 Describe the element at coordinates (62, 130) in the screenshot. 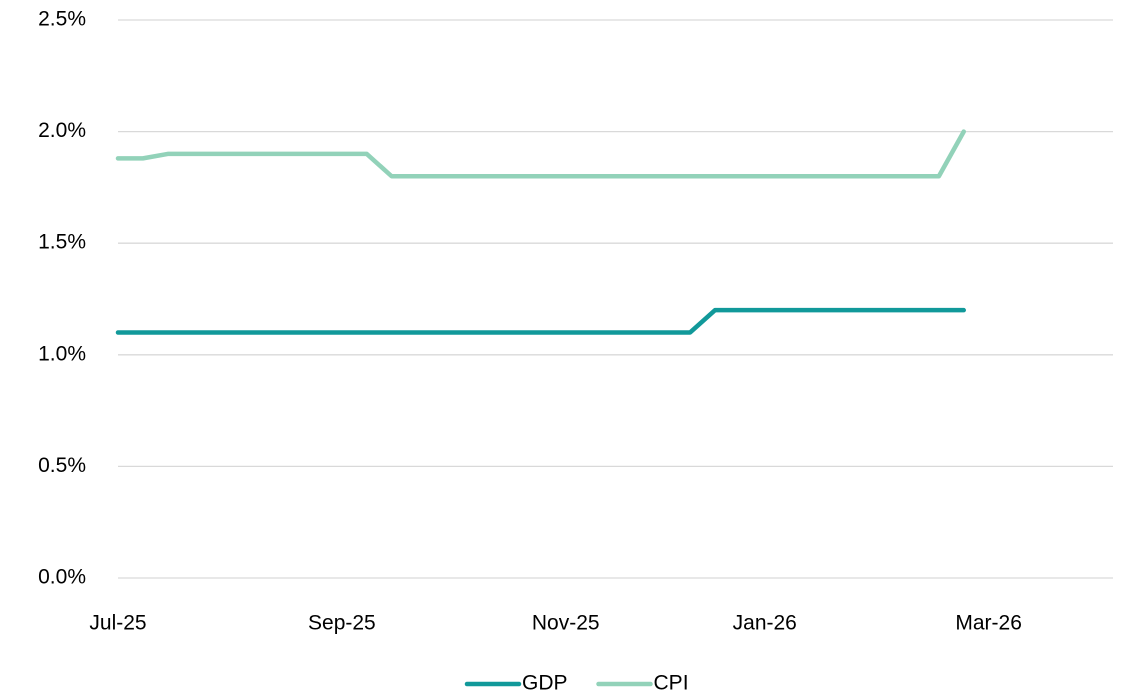

I see `y-tick-label: 2.0%` at that location.